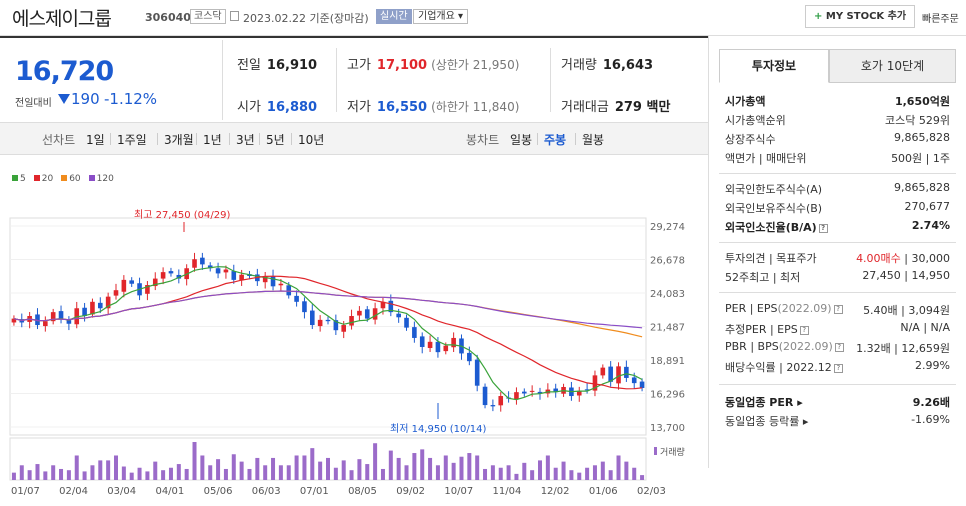 This screenshot has width=966, height=506. I want to click on candle-chart-label: 봉차트, so click(483, 140).